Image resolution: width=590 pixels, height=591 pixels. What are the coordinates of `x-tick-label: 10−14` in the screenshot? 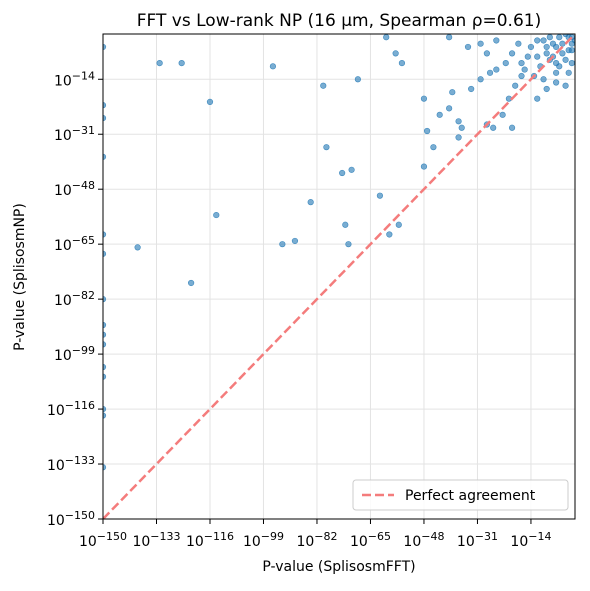 It's located at (530, 540).